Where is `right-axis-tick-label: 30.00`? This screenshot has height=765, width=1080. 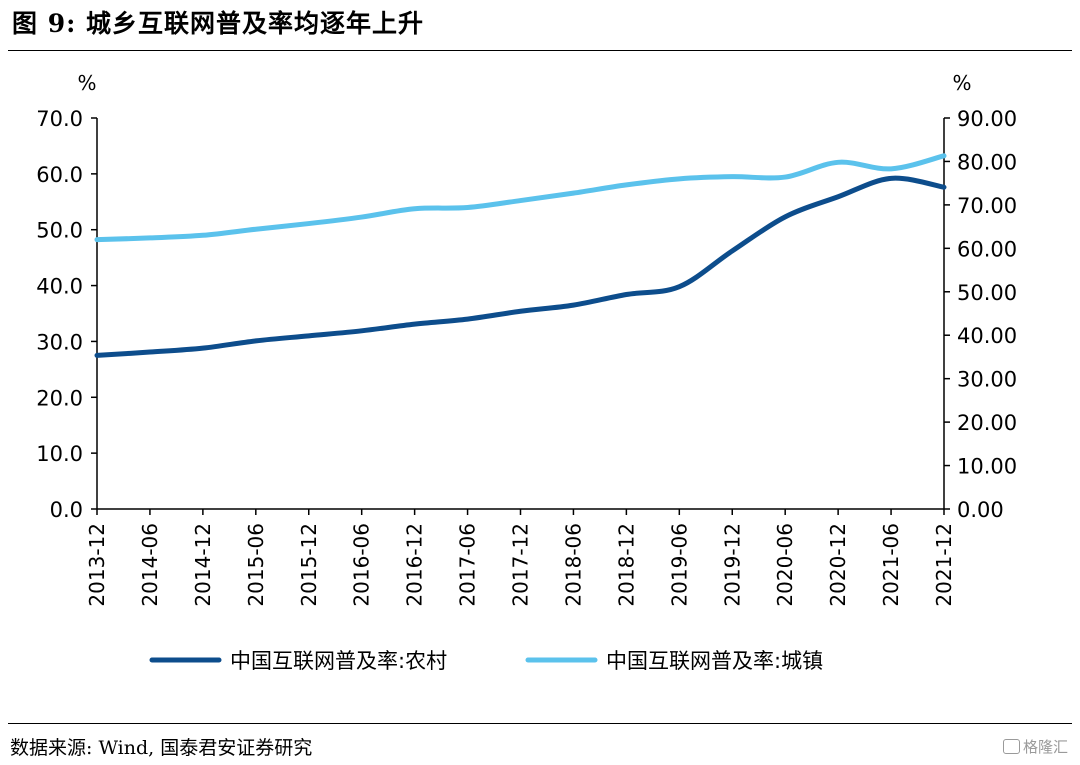 right-axis-tick-label: 30.00 is located at coordinates (987, 380).